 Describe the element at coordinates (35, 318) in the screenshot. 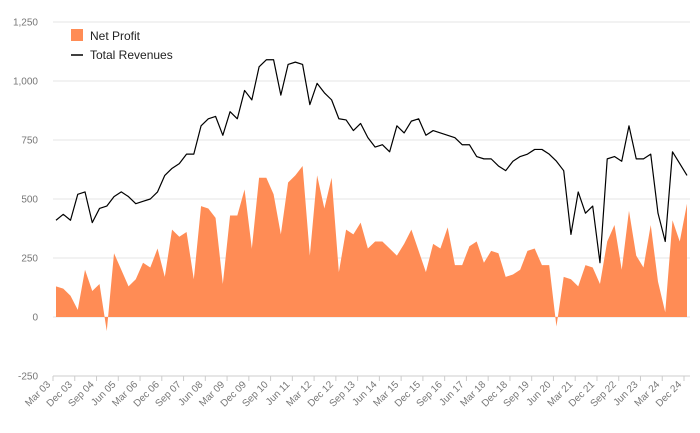

I see `y-tick-label: 0` at that location.